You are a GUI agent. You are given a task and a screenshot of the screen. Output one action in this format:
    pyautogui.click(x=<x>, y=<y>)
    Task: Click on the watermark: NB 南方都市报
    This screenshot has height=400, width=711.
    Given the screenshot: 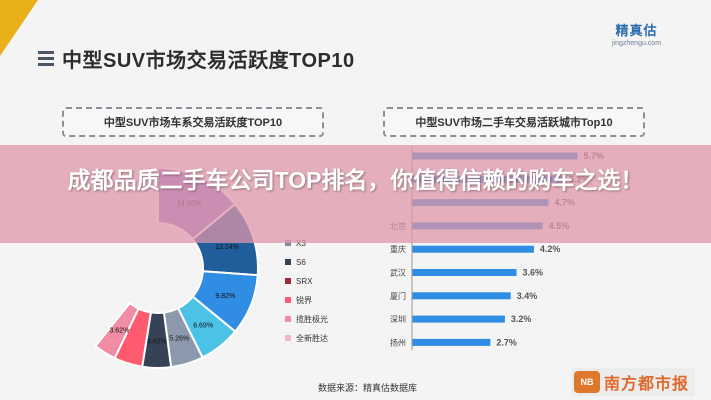 What is the action you would take?
    pyautogui.click(x=634, y=382)
    